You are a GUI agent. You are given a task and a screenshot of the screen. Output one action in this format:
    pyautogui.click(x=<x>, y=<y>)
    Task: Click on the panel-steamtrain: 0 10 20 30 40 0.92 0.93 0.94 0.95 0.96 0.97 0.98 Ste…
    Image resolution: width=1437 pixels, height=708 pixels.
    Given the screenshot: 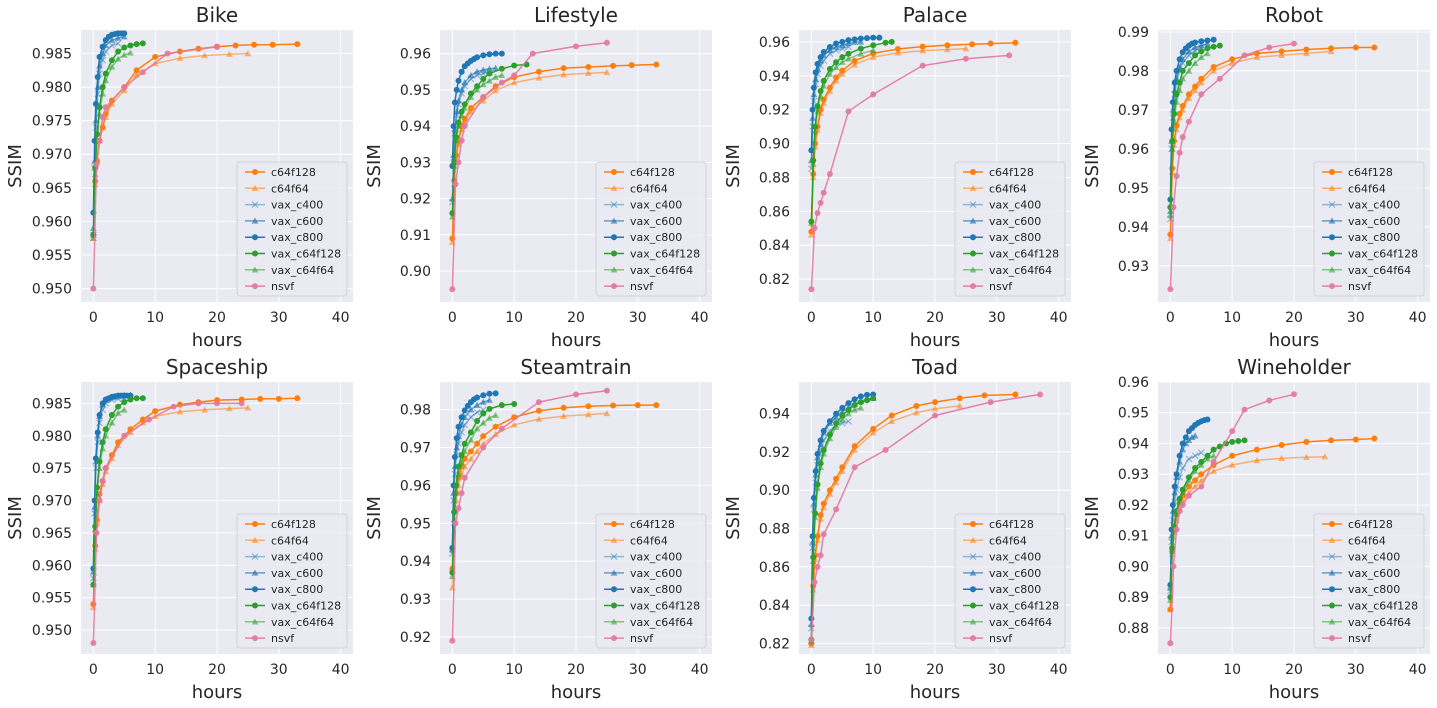 What is the action you would take?
    pyautogui.click(x=538, y=529)
    